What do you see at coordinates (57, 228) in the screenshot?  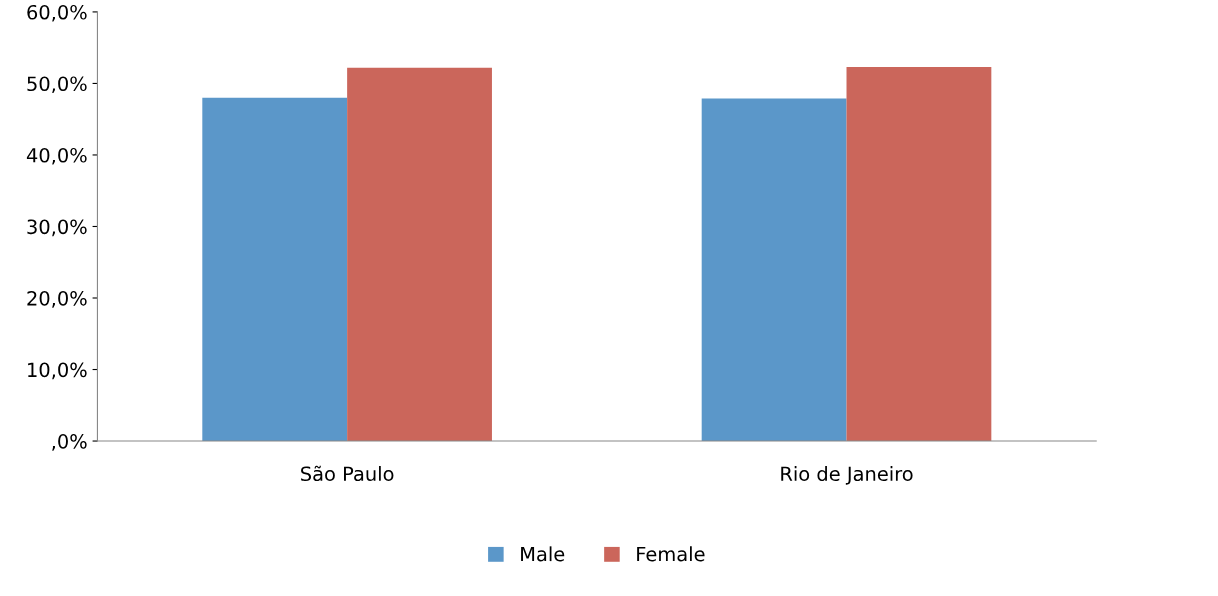 I see `y-tick-label: 30,0%` at bounding box center [57, 228].